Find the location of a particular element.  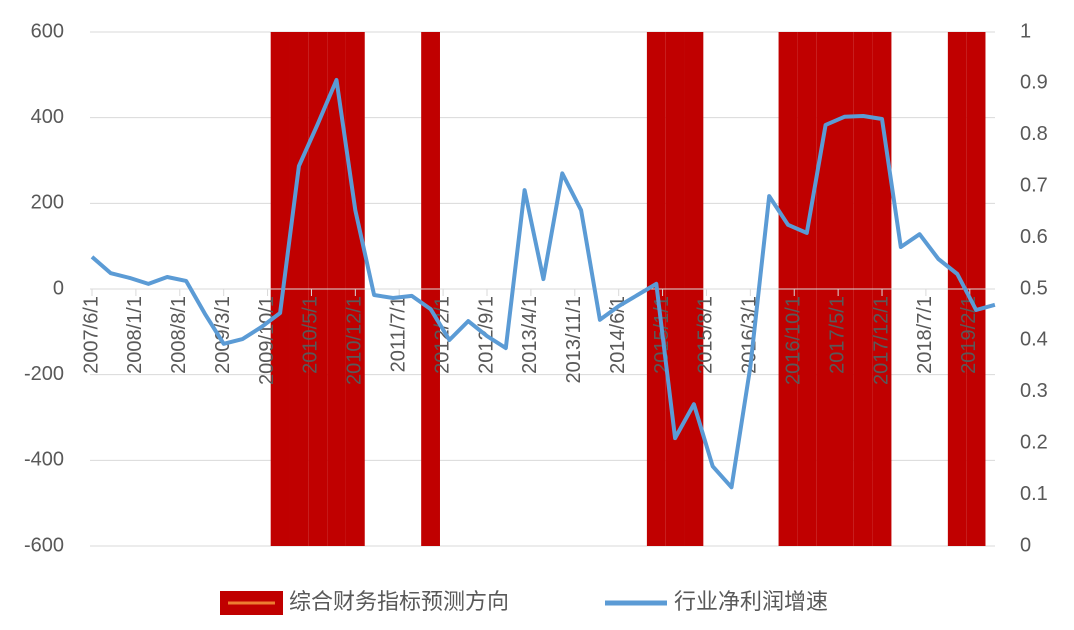

x-tick-label: 2017/5/1 is located at coordinates (837, 335).